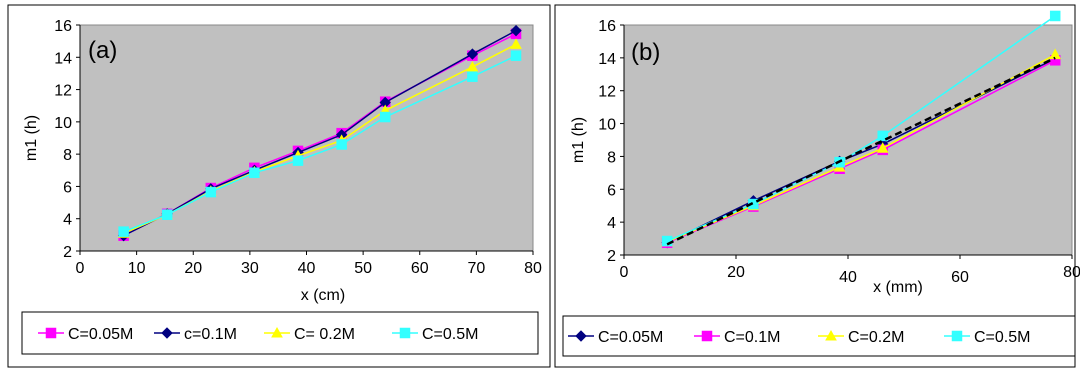  Describe the element at coordinates (363, 268) in the screenshot. I see `chart-a-x-tick-label: 50` at that location.